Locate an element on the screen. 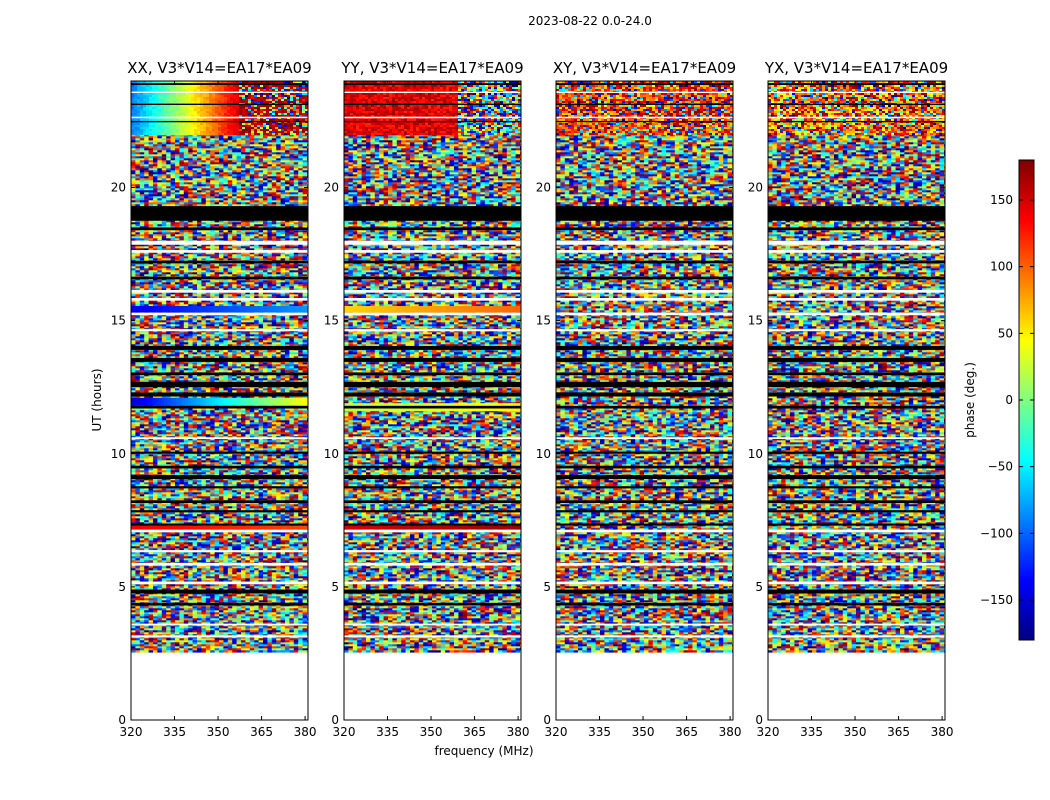  panel-xy is located at coordinates (644, 400).